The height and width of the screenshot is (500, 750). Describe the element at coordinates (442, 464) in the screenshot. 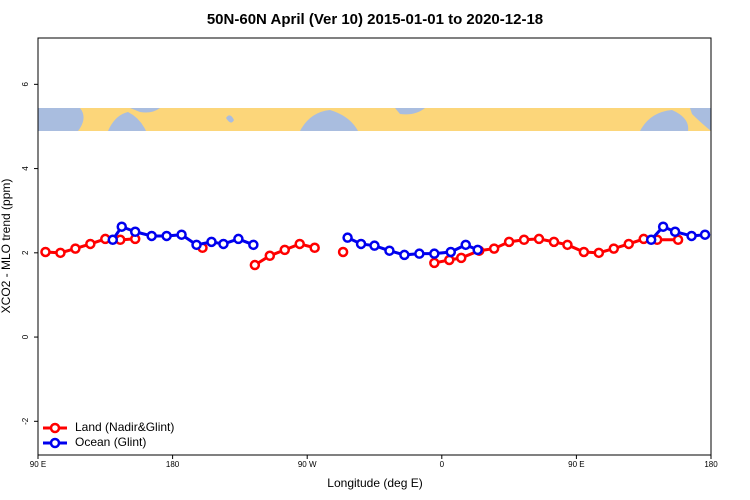

I see `x-tick-label: 0` at that location.